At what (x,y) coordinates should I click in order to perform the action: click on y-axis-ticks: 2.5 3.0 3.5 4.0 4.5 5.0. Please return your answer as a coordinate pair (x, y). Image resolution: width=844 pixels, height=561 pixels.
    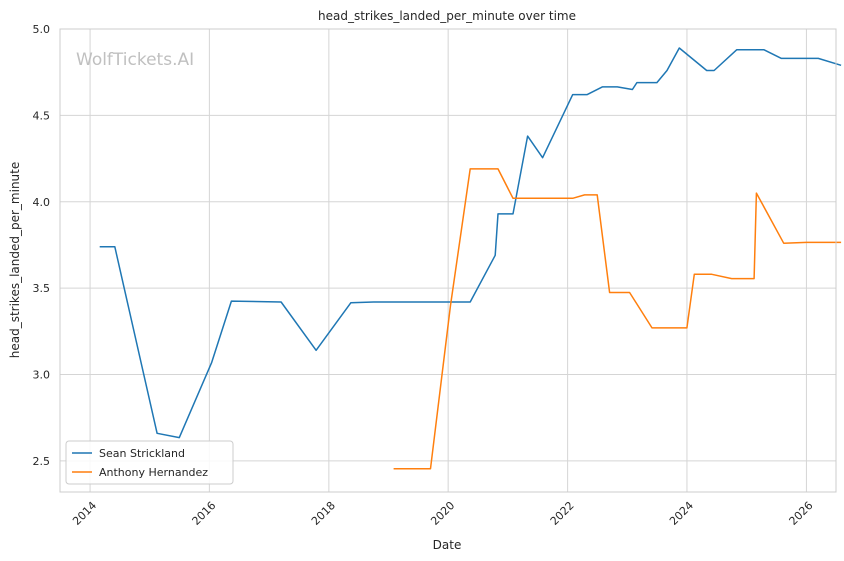
    Looking at the image, I should click on (42, 245).